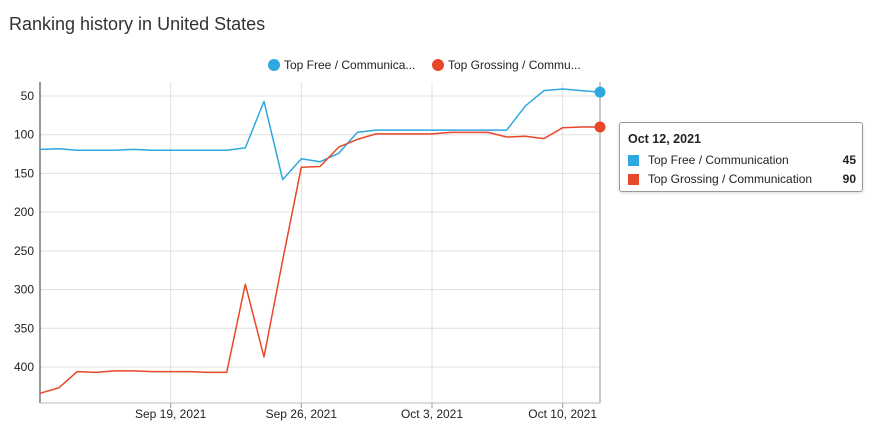  I want to click on chart-title: Ranking history in United States, so click(137, 24).